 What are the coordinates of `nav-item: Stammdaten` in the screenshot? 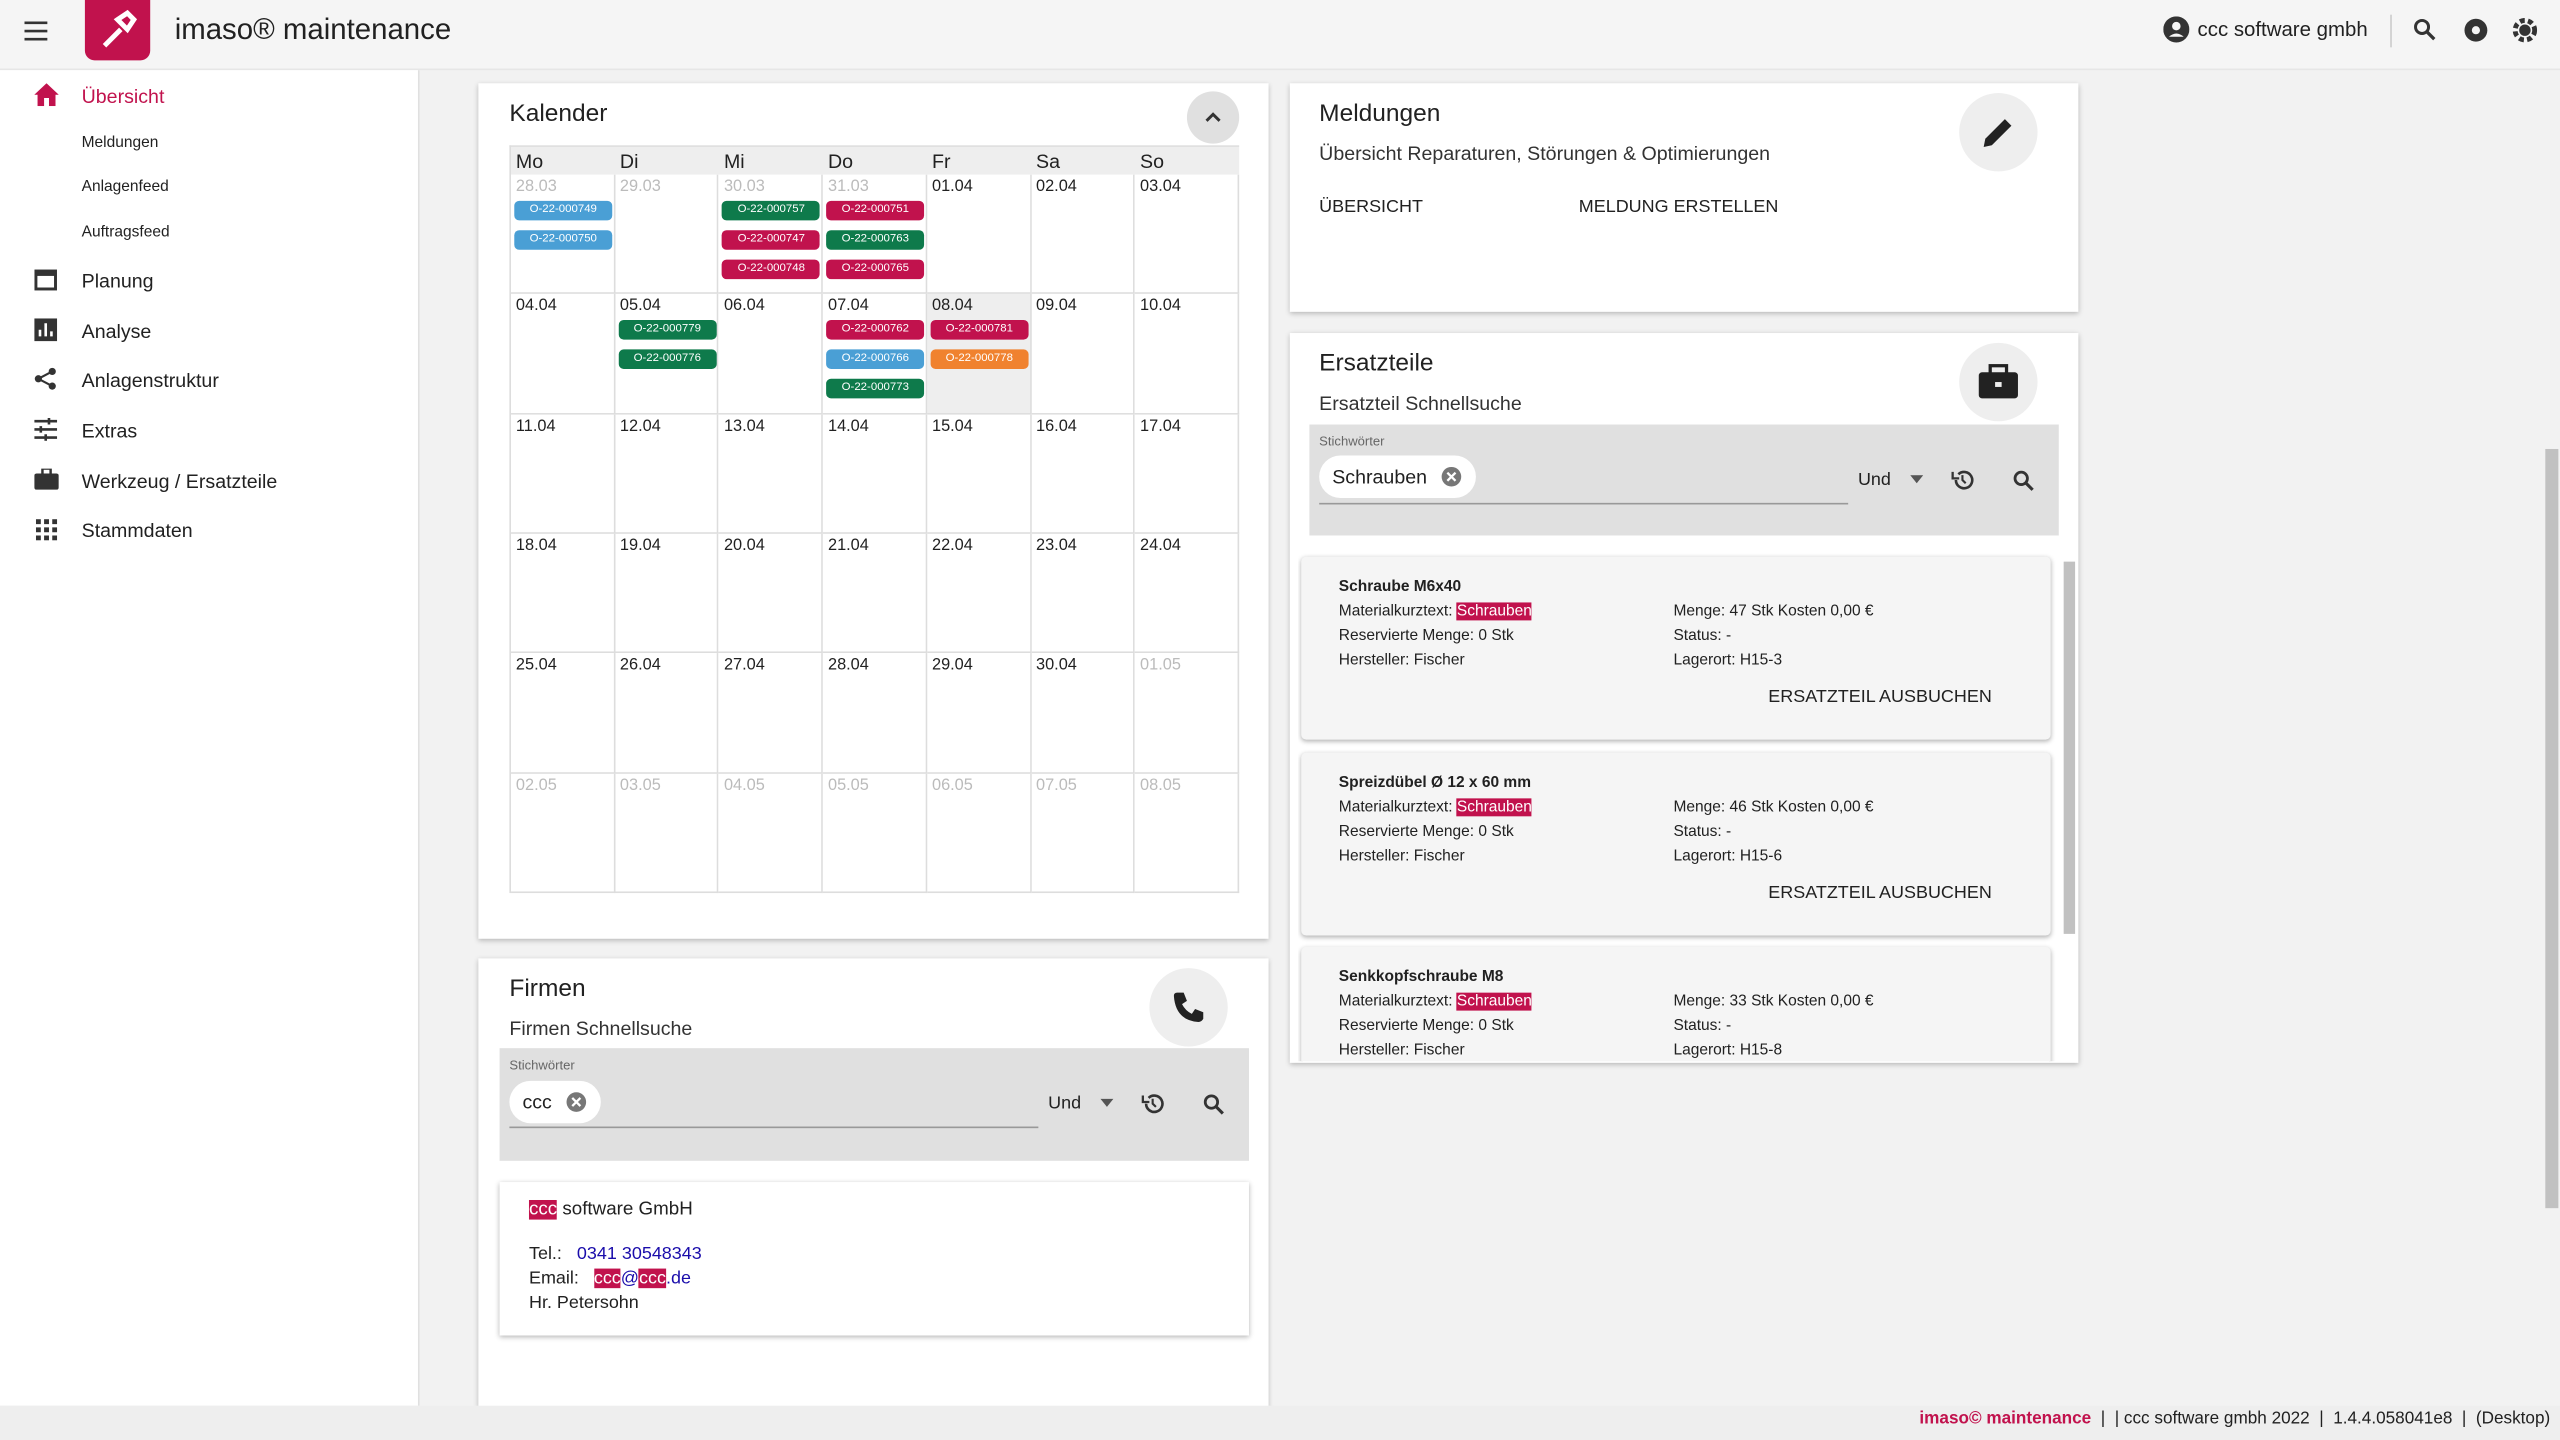 It's located at (137, 531).